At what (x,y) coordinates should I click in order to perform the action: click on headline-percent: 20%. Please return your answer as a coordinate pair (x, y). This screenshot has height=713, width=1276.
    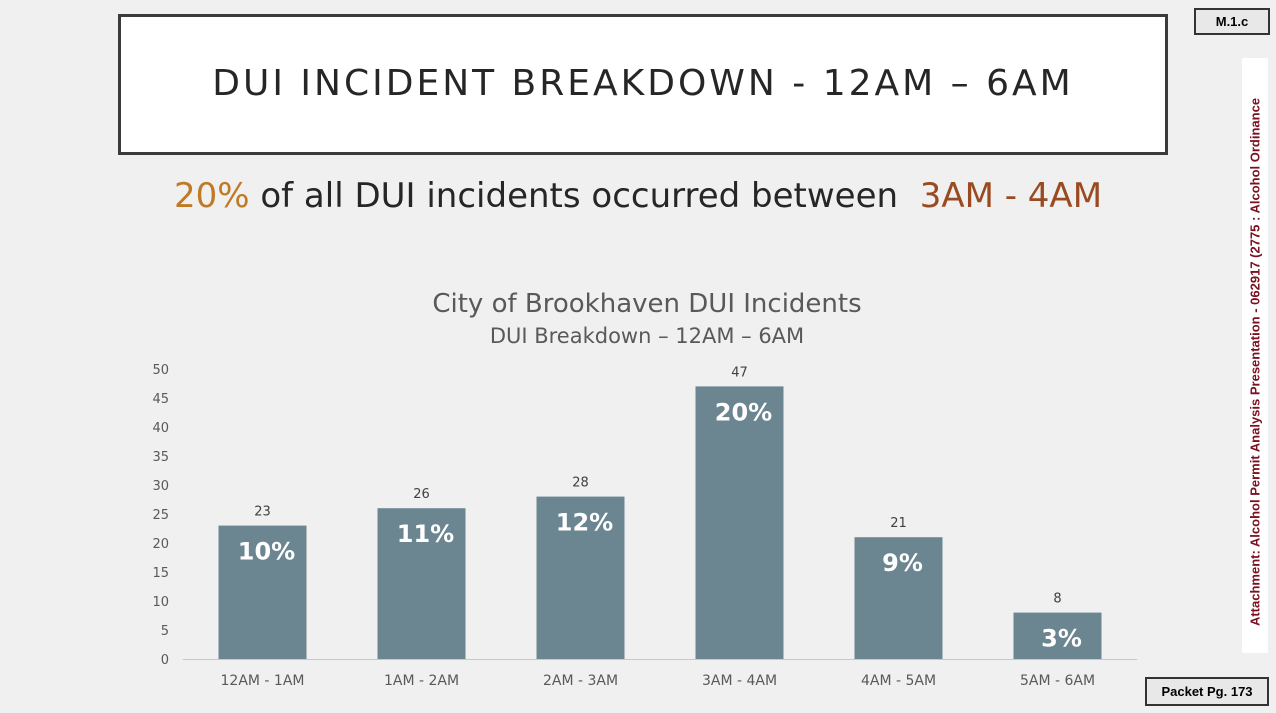
    Looking at the image, I should click on (211, 196).